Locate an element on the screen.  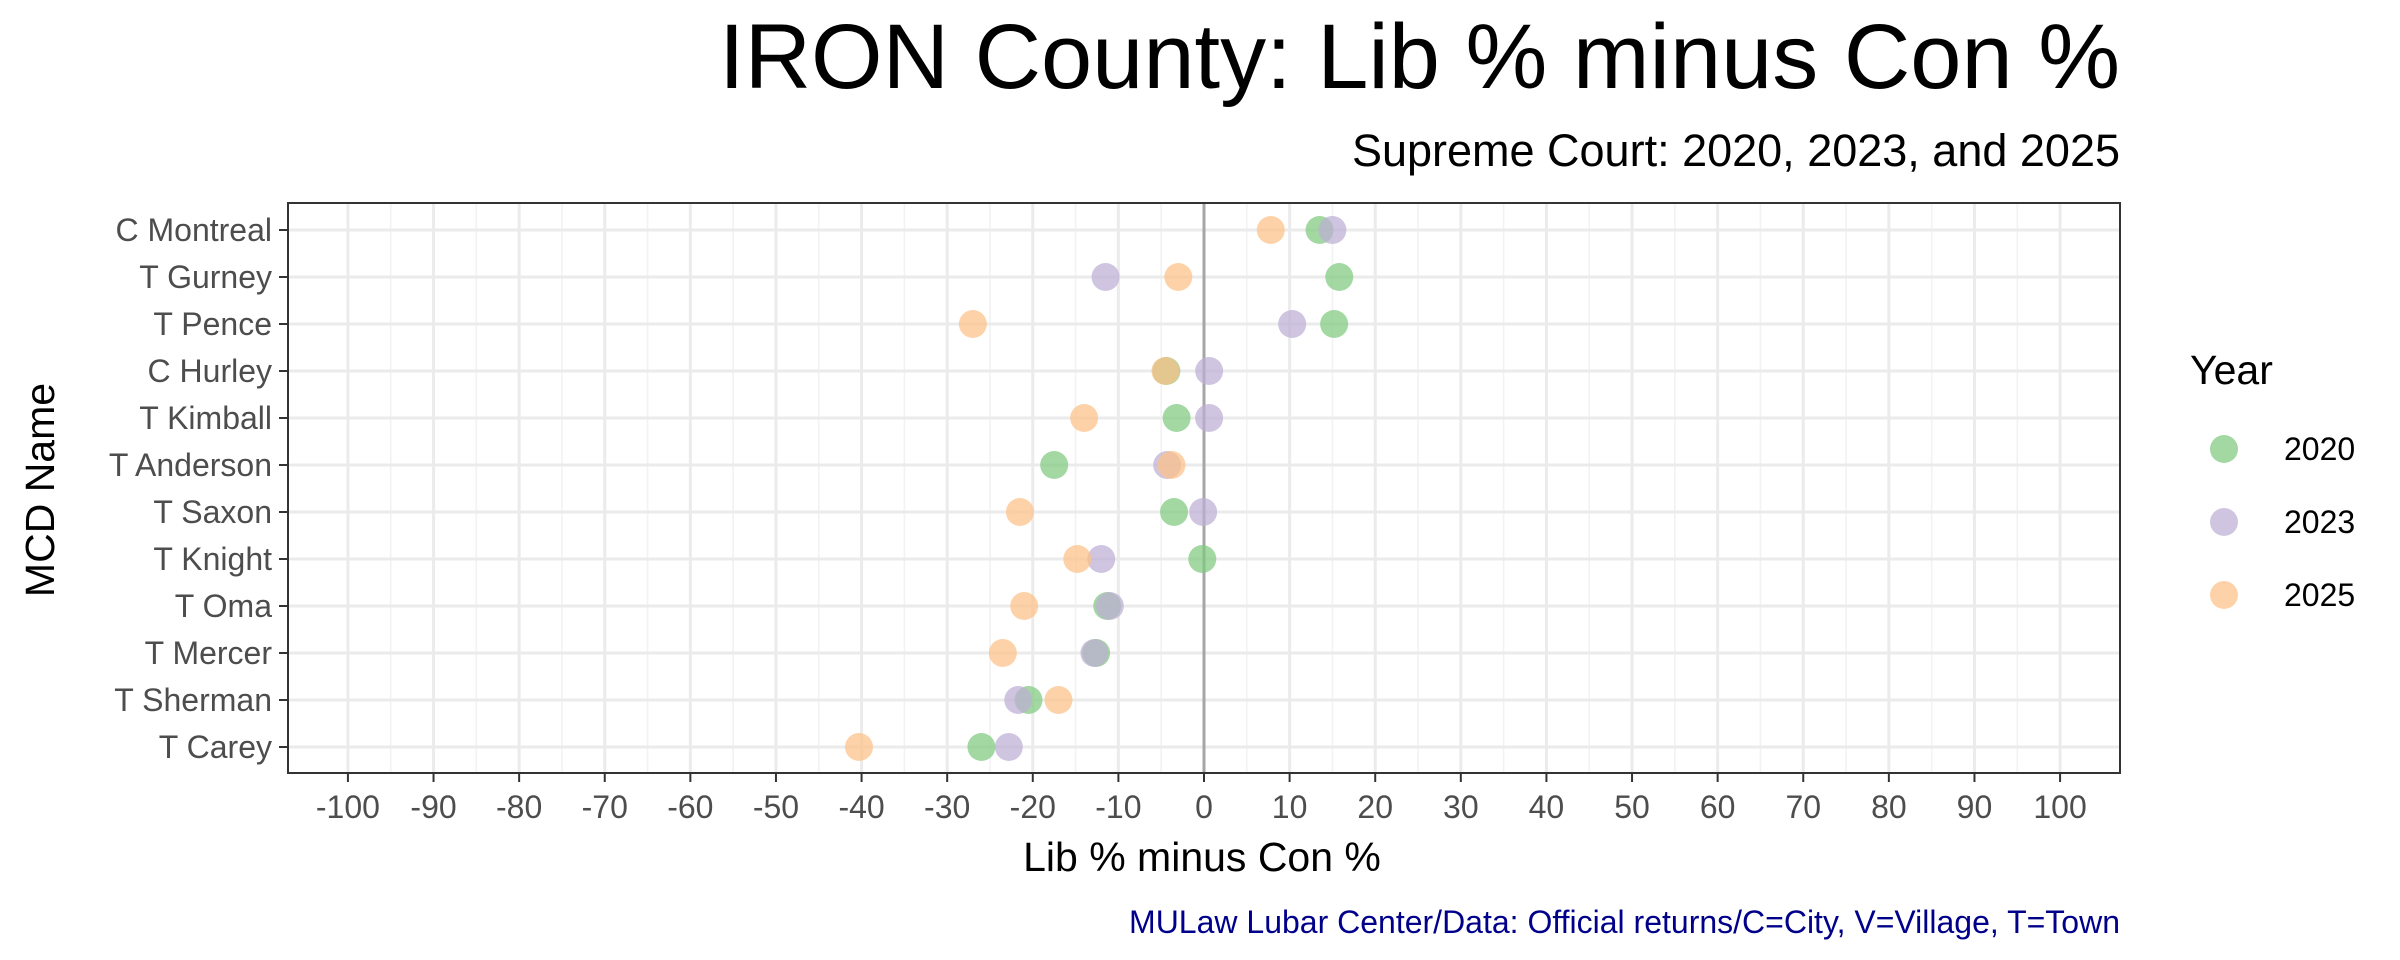
chart-subtitle: Supreme Court: 2020, 2023, and 2025 is located at coordinates (1736, 150).